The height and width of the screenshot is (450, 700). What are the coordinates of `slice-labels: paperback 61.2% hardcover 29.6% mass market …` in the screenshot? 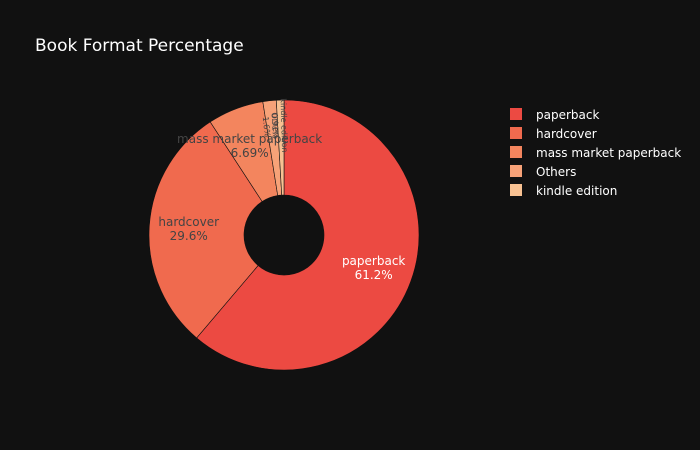 It's located at (281, 190).